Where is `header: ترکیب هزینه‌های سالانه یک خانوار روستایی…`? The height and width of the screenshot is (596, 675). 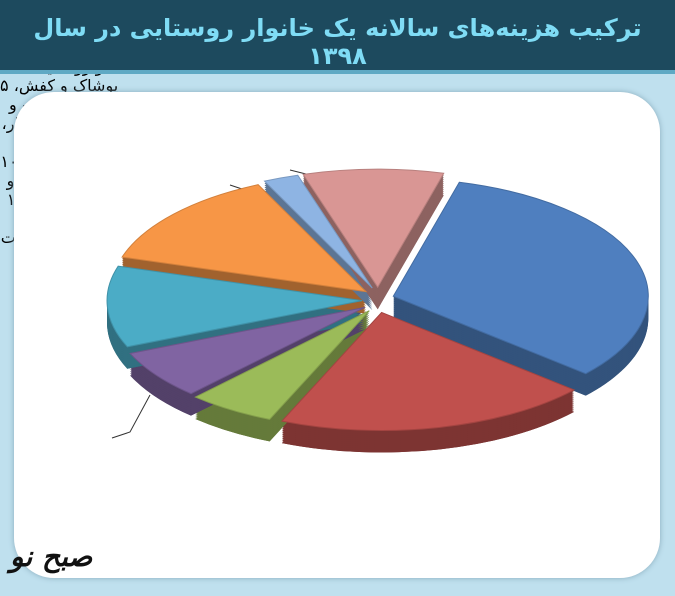
header: ترکیب هزینه‌های سالانه یک خانوار روستایی… is located at coordinates (337, 37).